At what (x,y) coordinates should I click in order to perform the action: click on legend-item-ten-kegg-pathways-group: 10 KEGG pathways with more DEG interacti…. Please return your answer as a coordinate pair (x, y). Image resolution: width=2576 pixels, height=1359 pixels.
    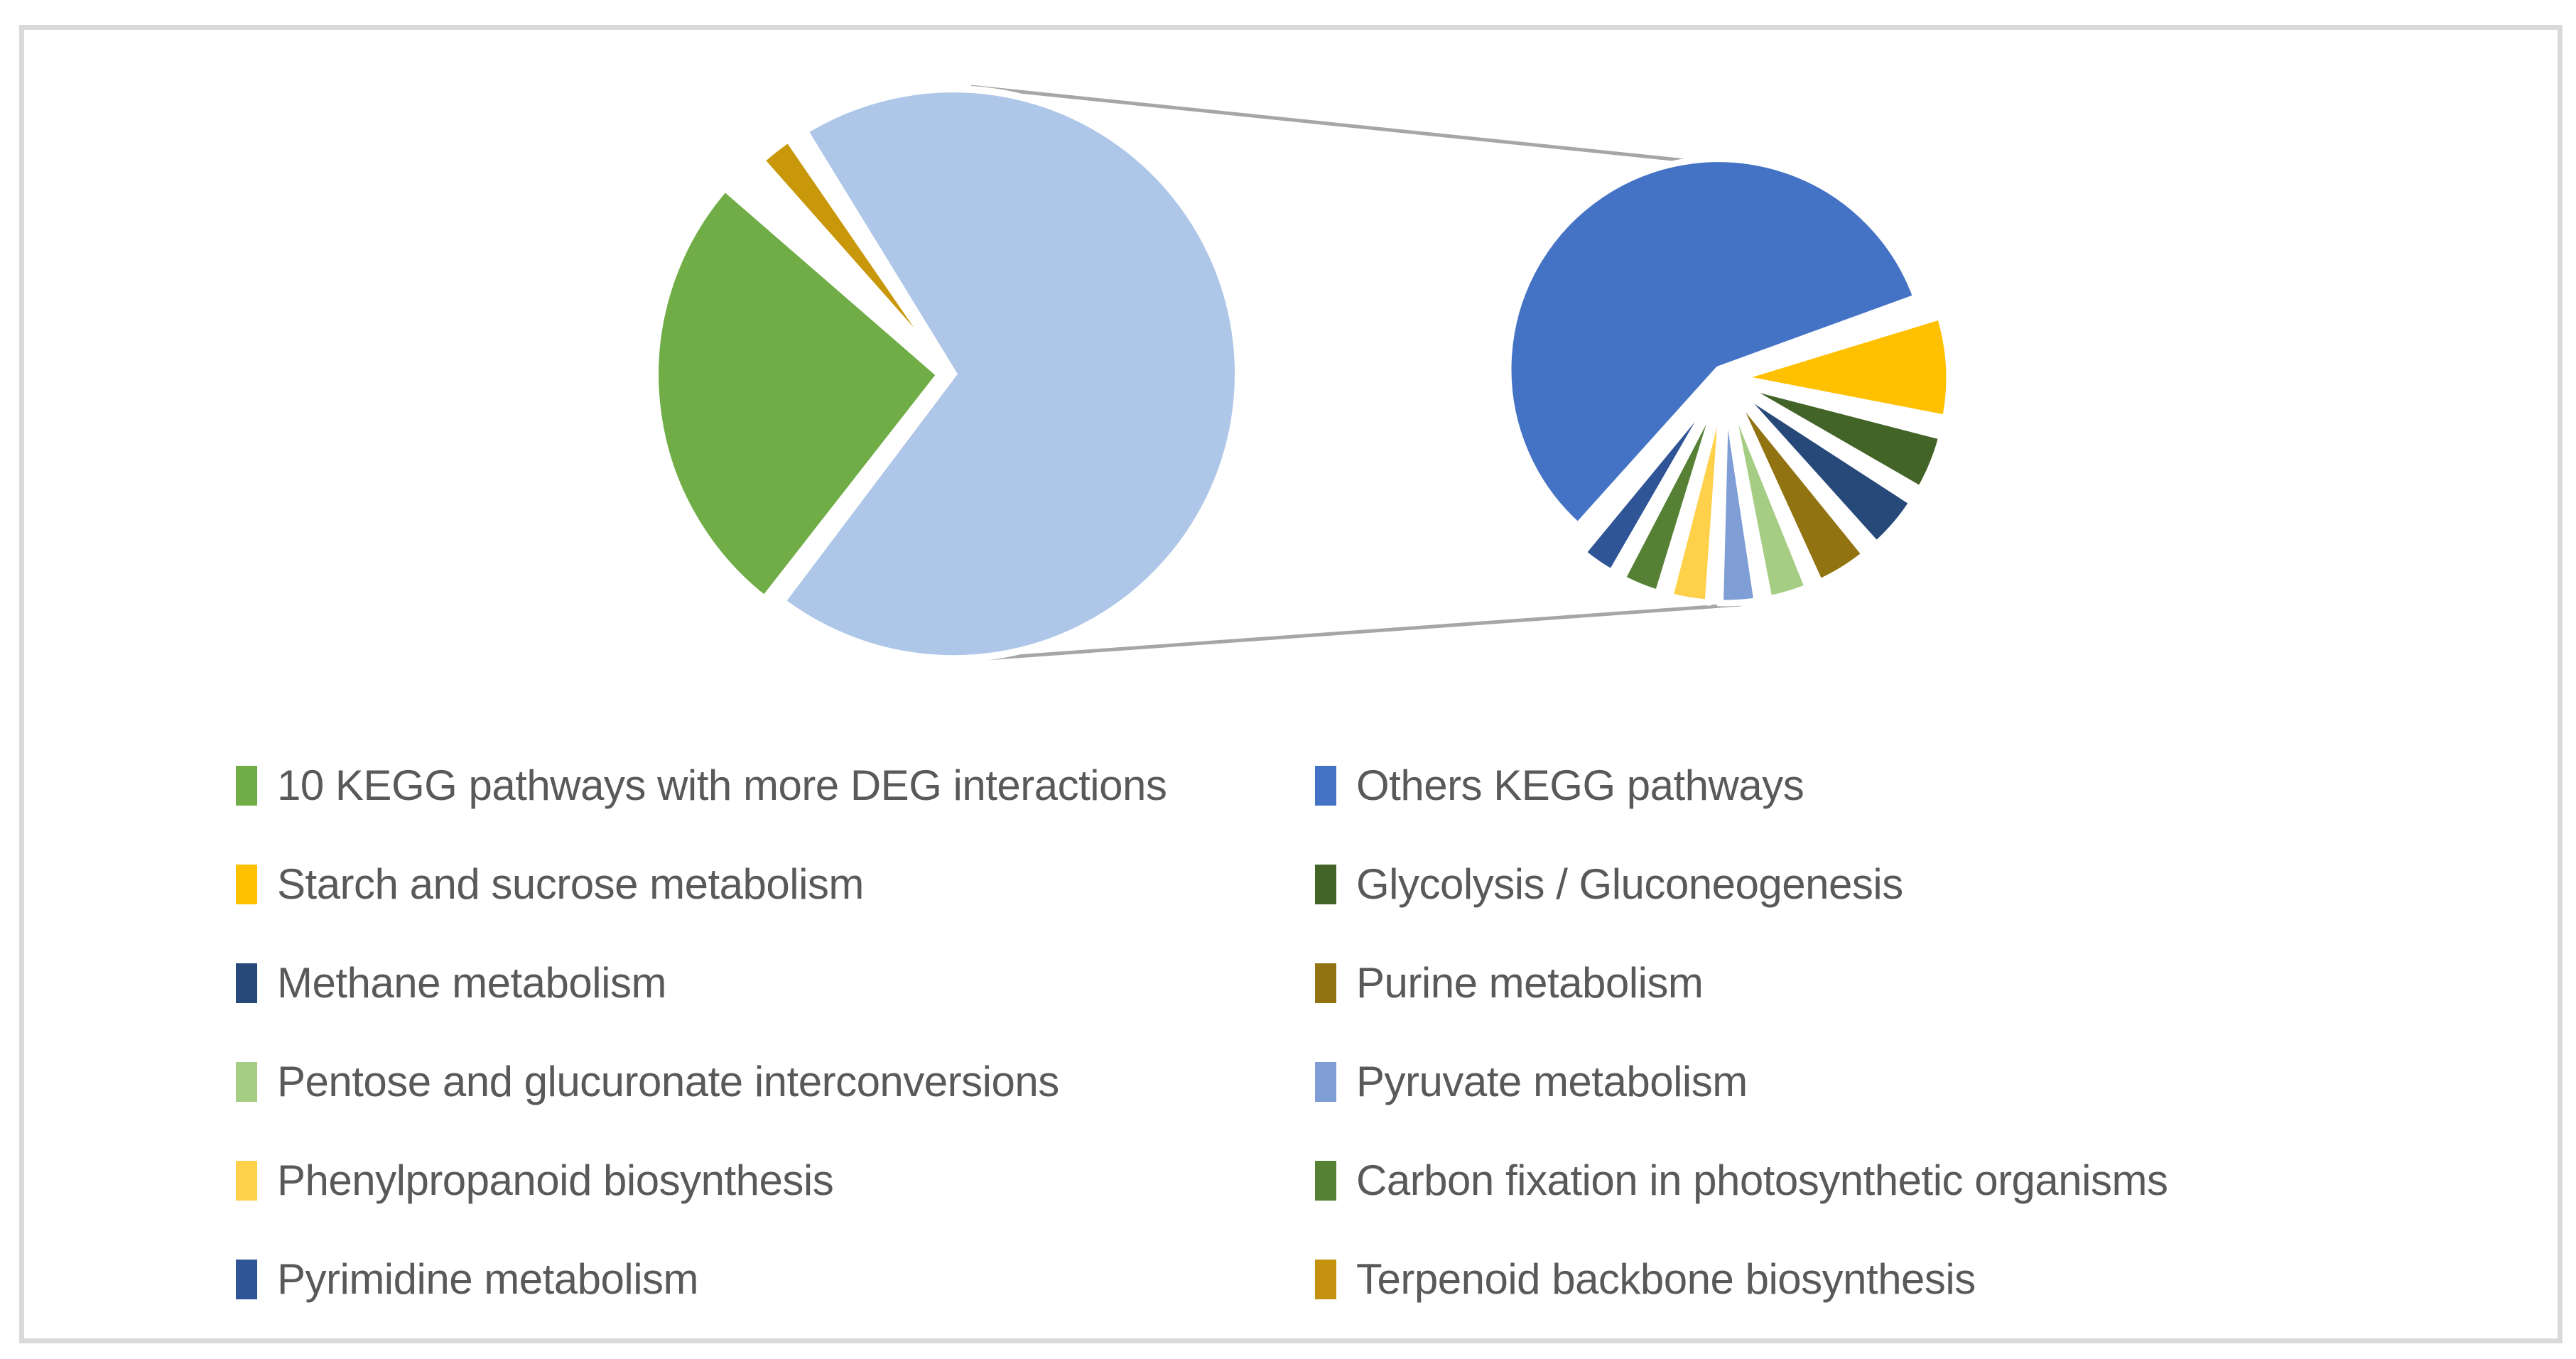
    Looking at the image, I should click on (701, 786).